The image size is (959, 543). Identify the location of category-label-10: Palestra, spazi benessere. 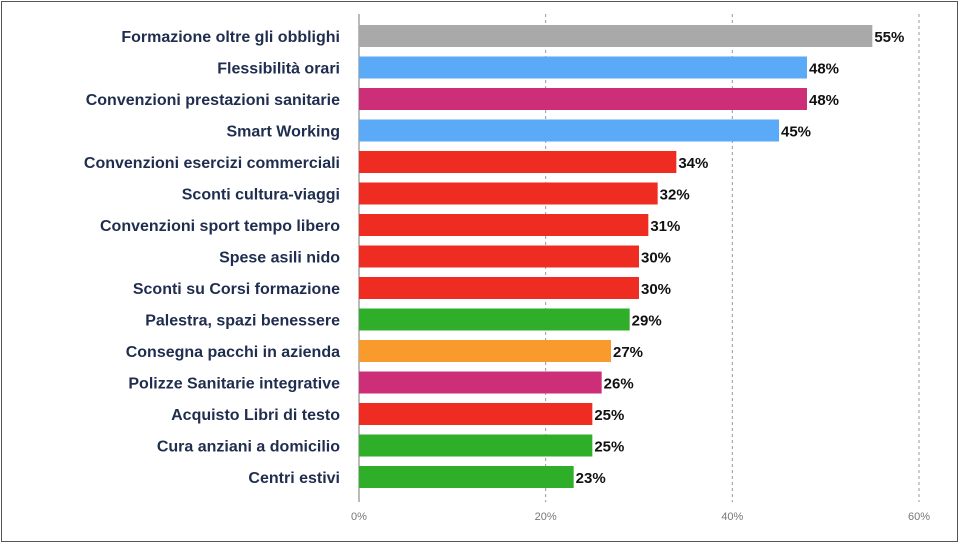
(242, 321).